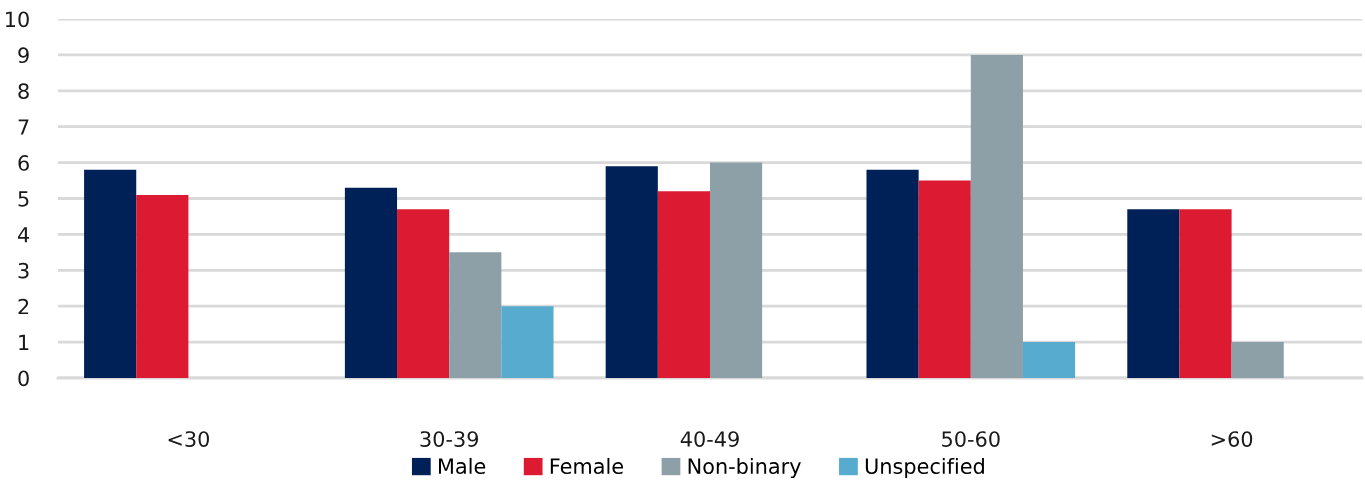  I want to click on legend-label: Female, so click(587, 466).